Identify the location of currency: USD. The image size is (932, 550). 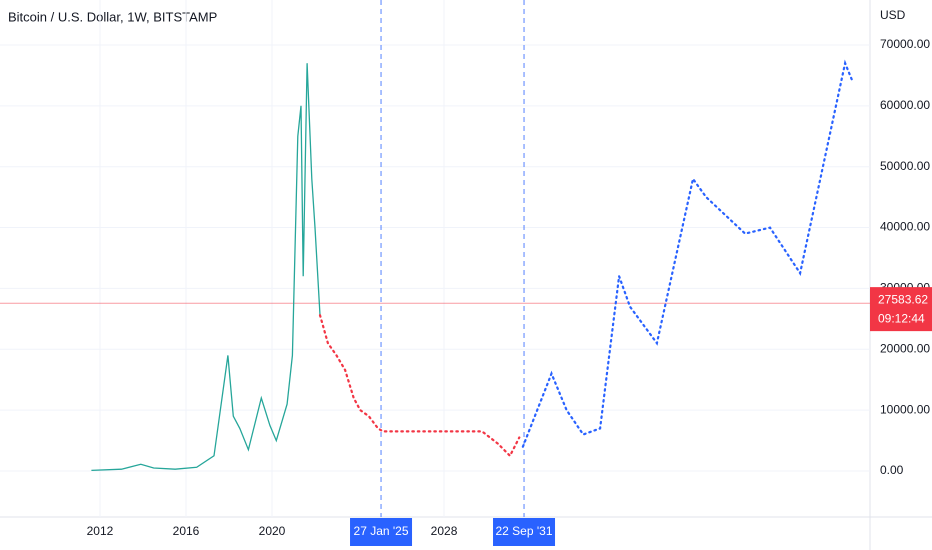
(893, 15).